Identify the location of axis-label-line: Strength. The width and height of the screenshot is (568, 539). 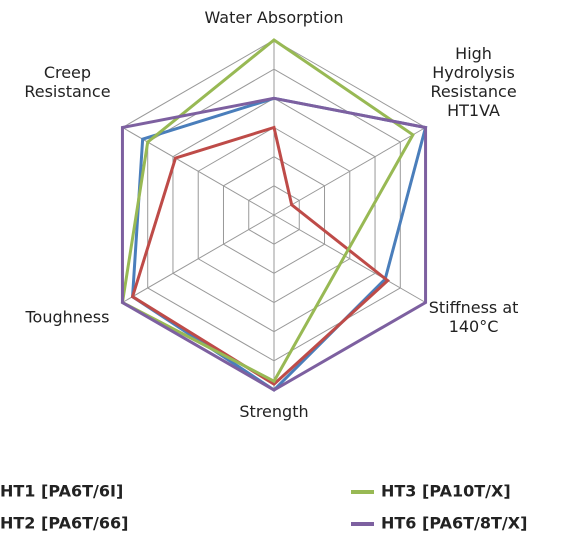
(273, 411).